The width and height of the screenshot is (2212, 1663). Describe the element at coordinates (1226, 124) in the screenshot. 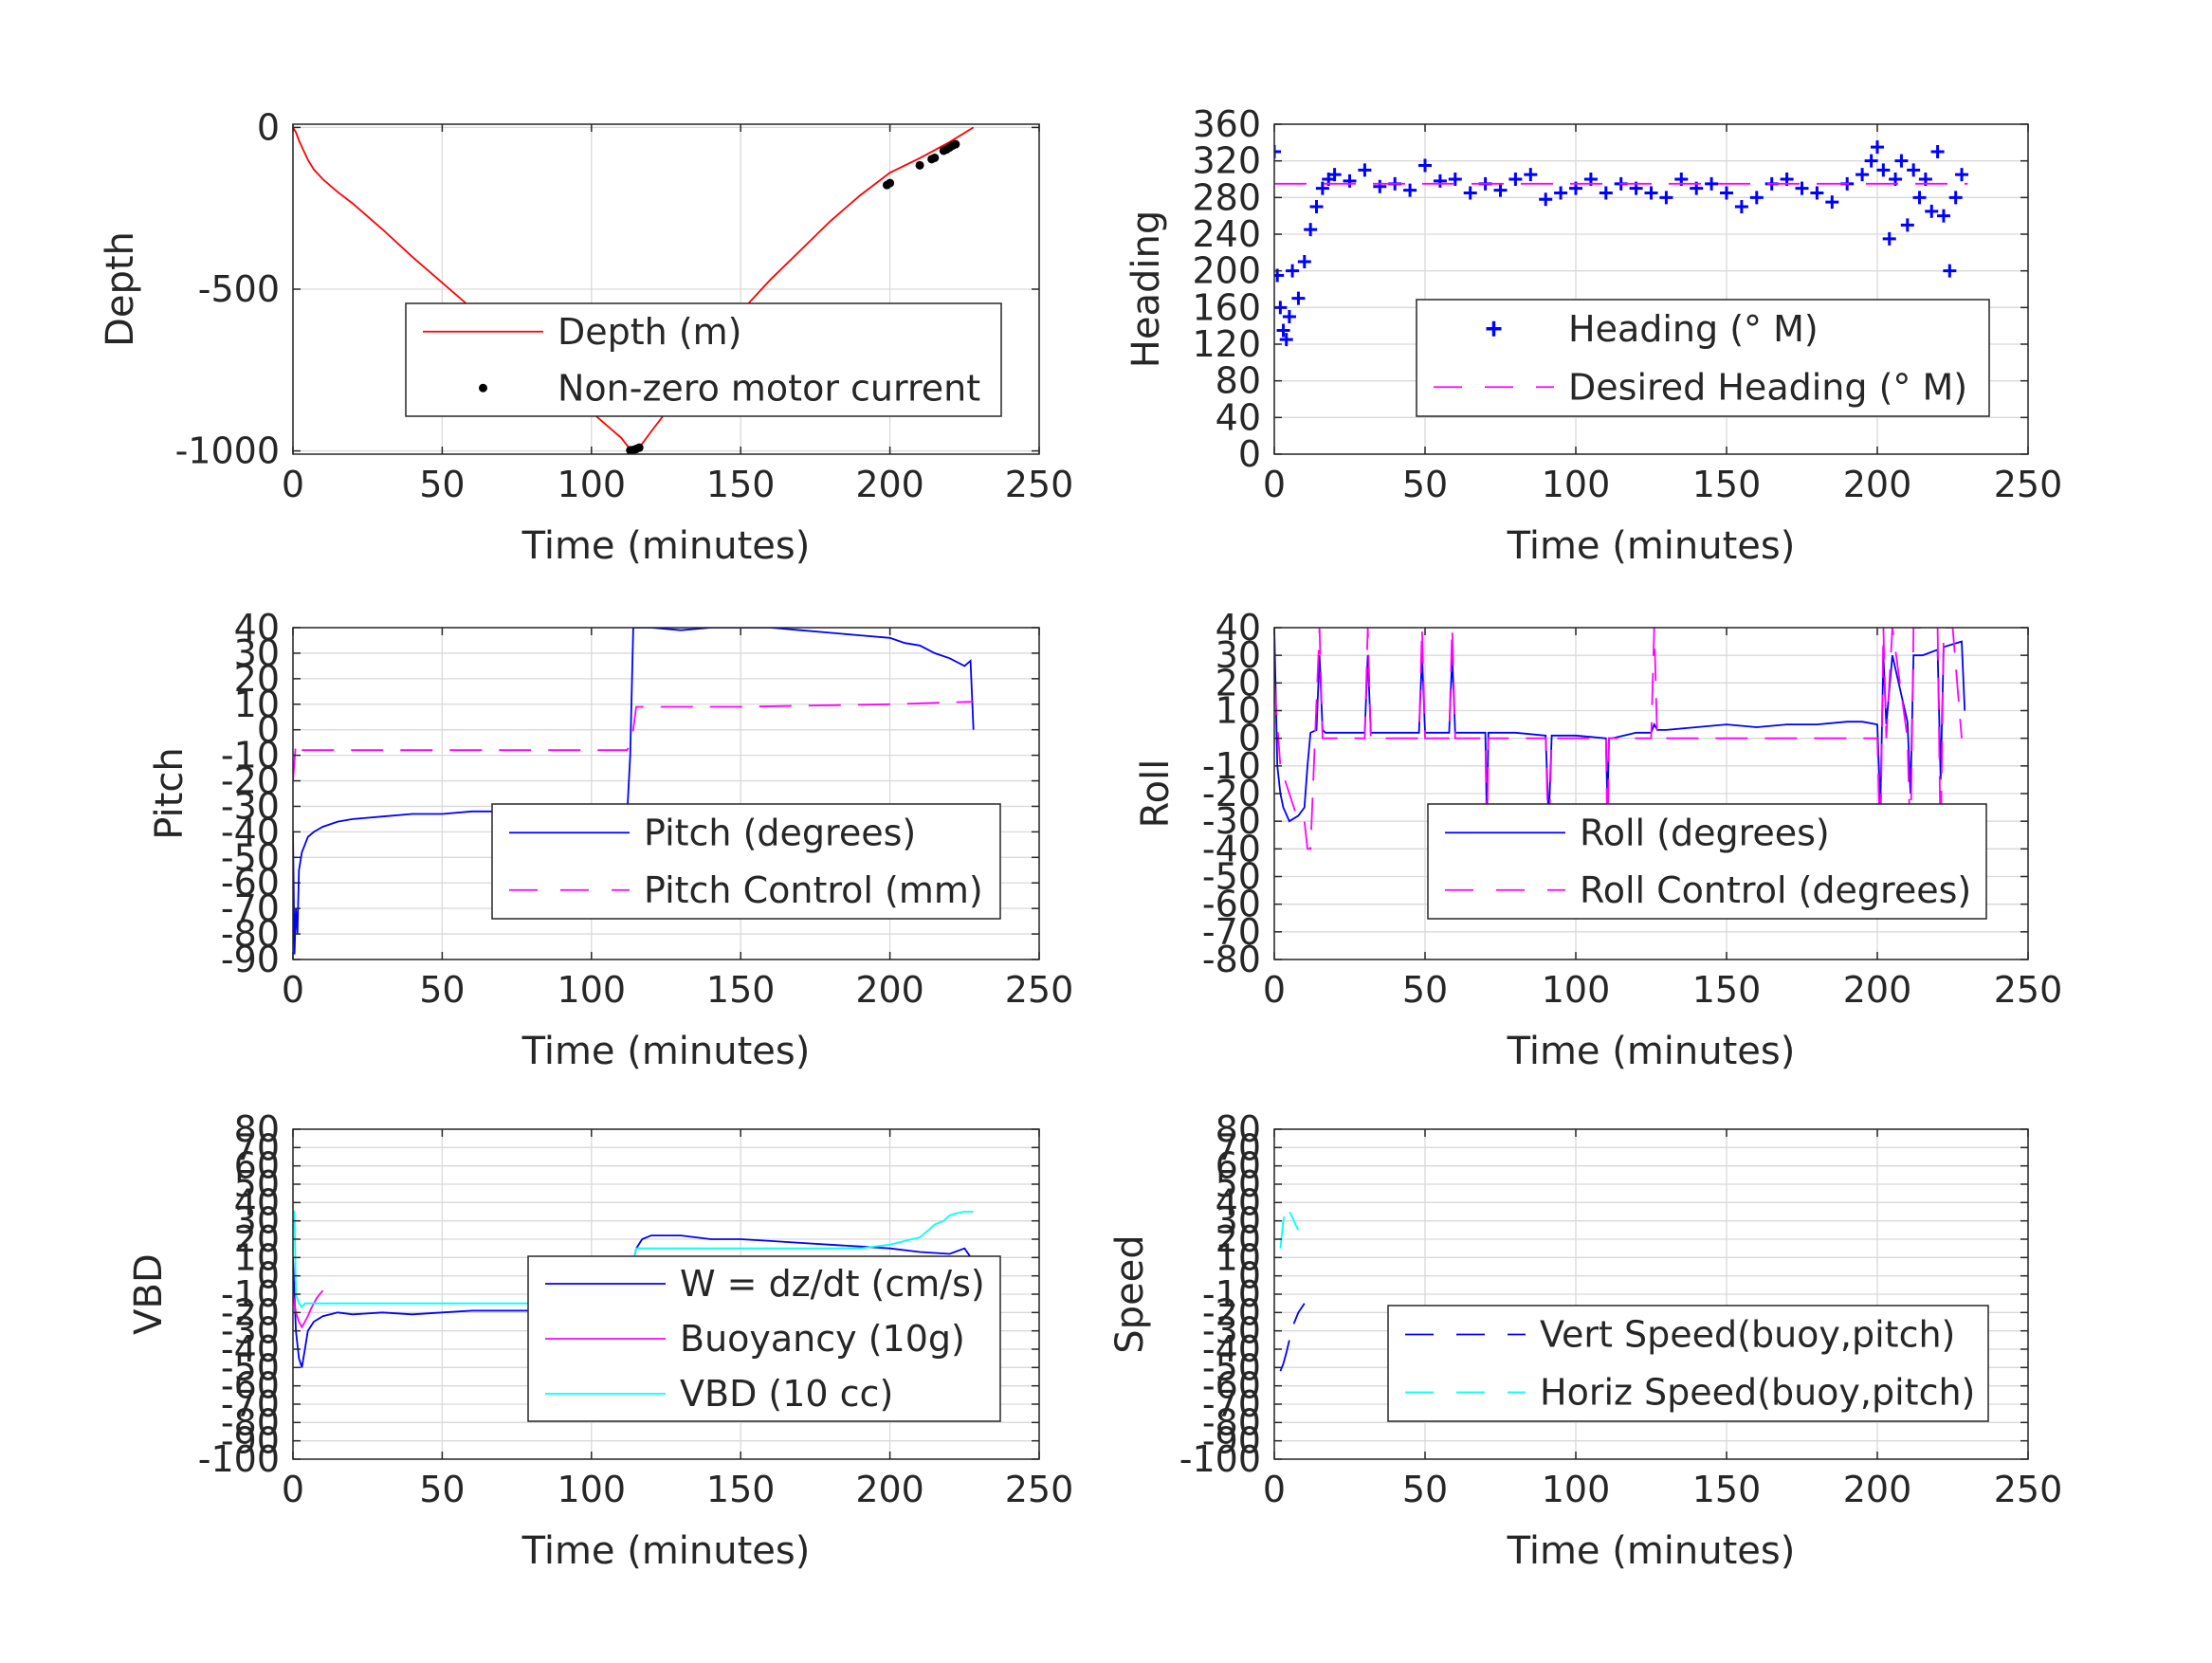

I see `heading-ytick-label: 360` at that location.